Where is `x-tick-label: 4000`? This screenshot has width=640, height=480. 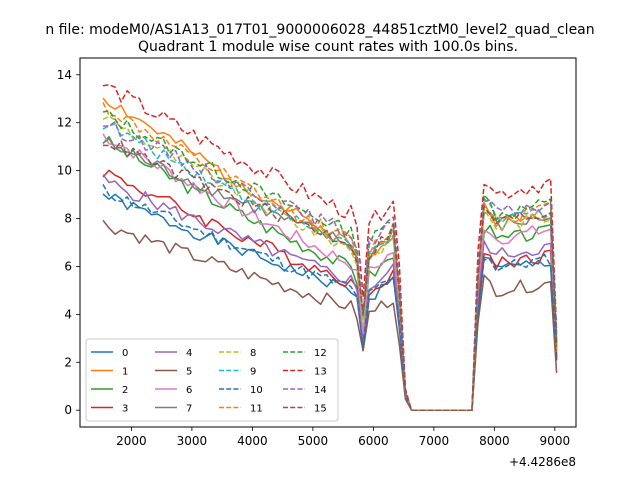
x-tick-label: 4000 is located at coordinates (252, 441).